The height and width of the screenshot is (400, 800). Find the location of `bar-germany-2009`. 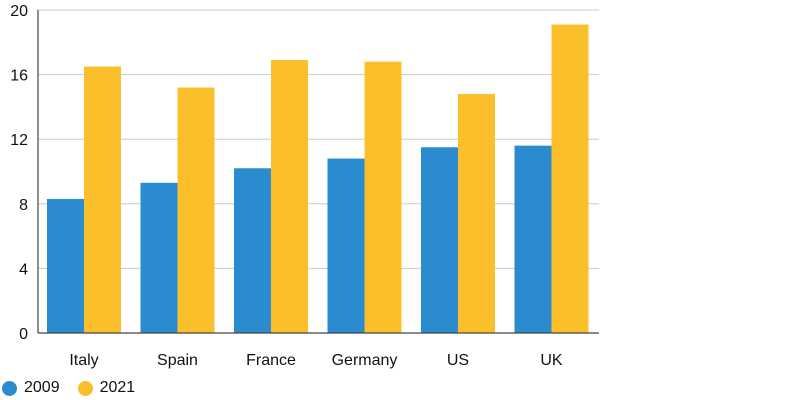

bar-germany-2009 is located at coordinates (346, 245).